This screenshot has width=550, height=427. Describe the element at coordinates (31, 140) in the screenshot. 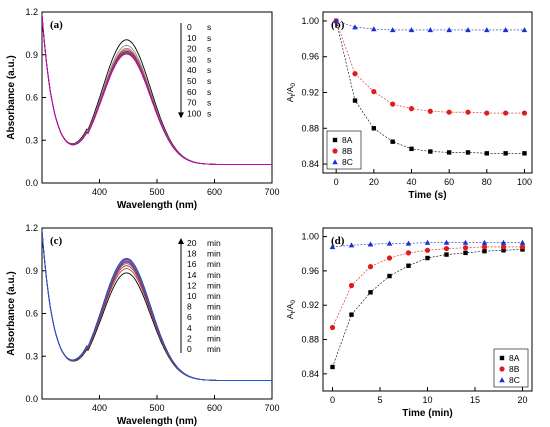

I see `y-tick-label: 0.3` at that location.